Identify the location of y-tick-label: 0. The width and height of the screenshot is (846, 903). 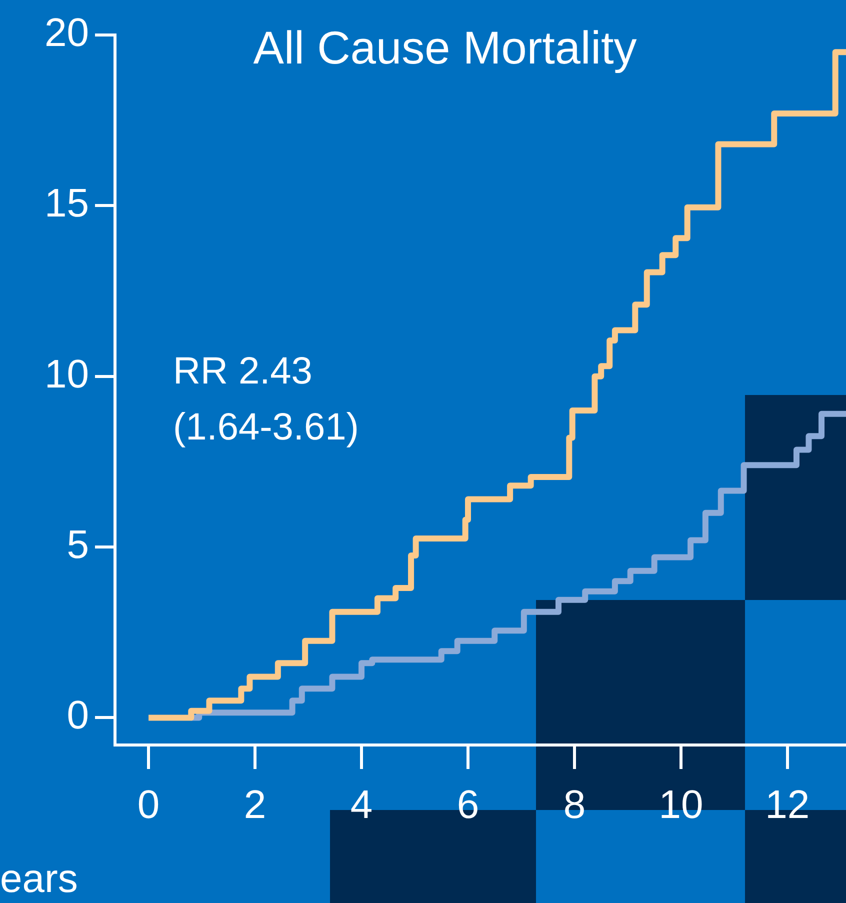
(77, 716).